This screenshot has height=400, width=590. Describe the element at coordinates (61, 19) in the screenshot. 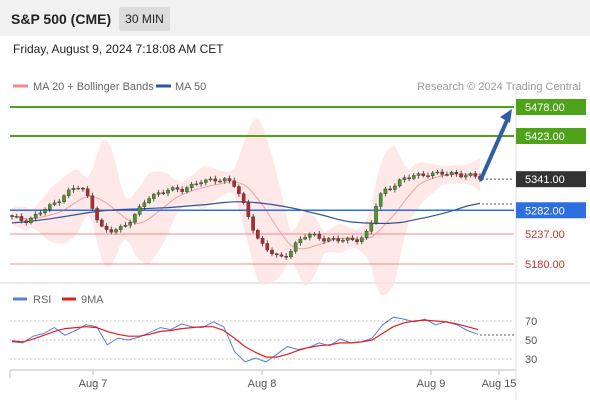

I see `instrument-title: S&P 500 (CME)` at that location.